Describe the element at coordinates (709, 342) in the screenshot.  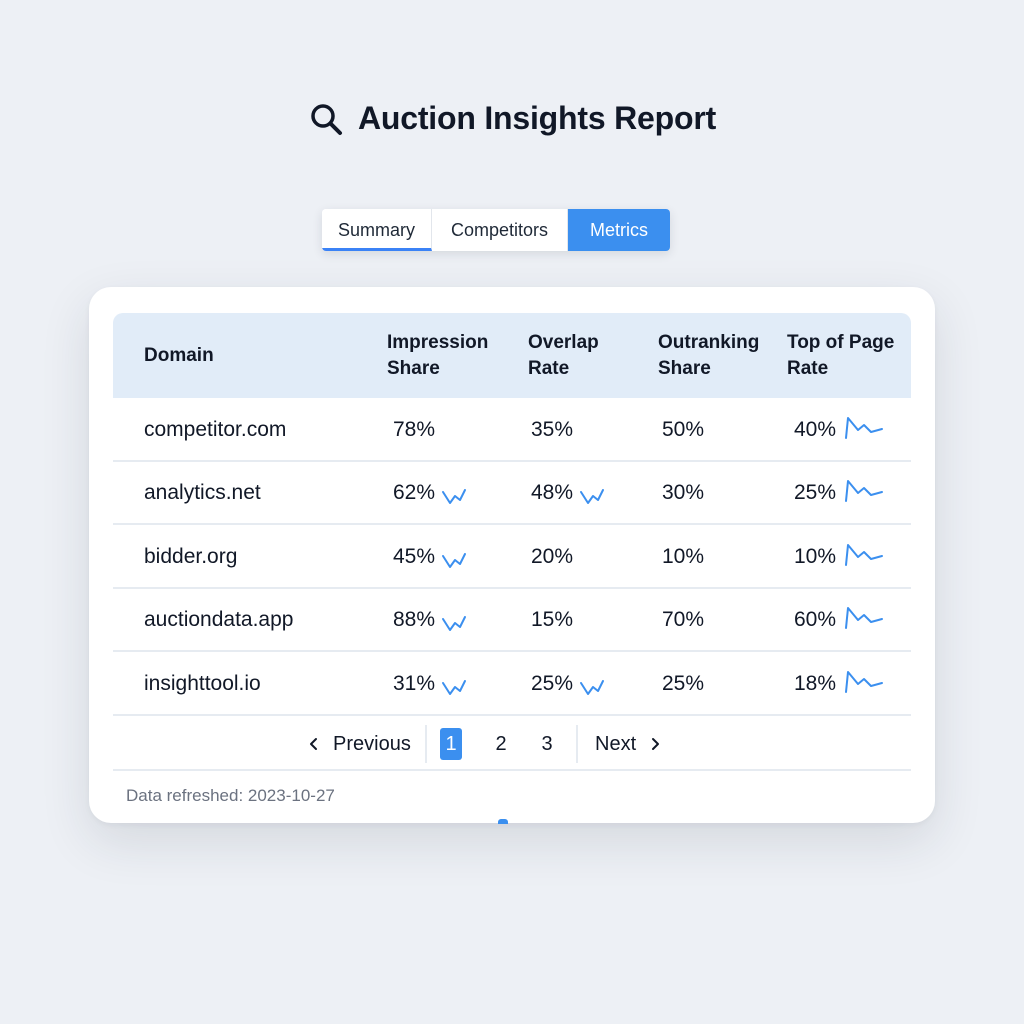
I see `column-header-label: Outranking` at that location.